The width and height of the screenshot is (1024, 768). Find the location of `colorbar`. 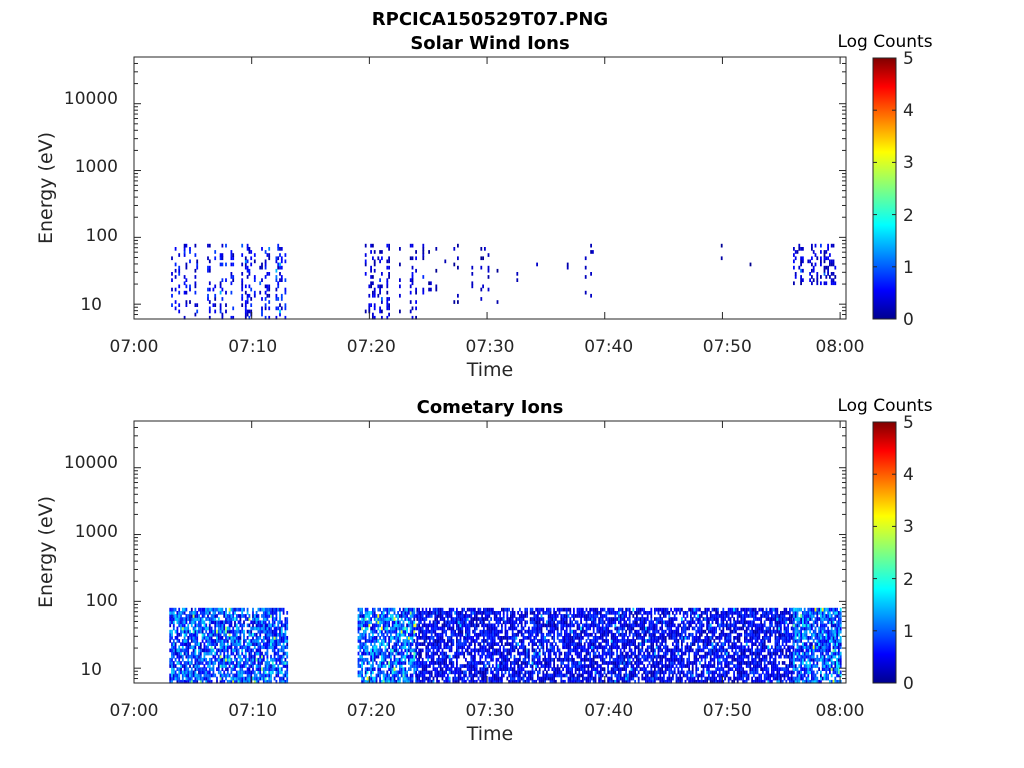

colorbar is located at coordinates (884, 188).